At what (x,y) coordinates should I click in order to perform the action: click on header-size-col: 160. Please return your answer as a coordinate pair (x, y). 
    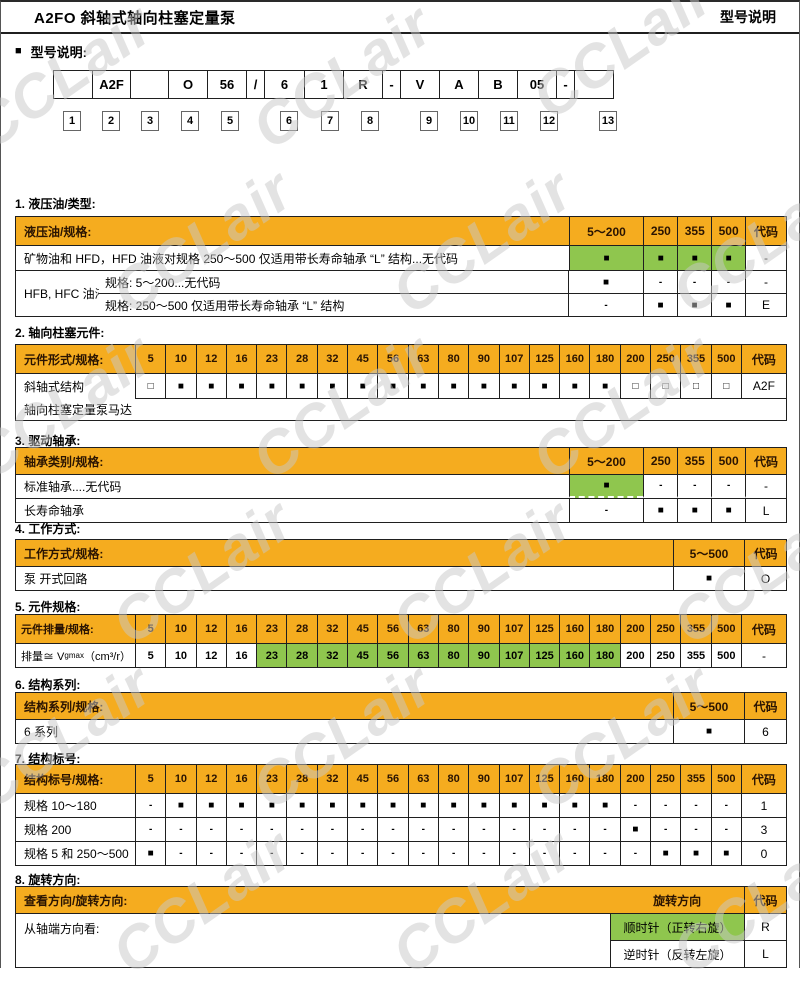
    Looking at the image, I should click on (574, 359).